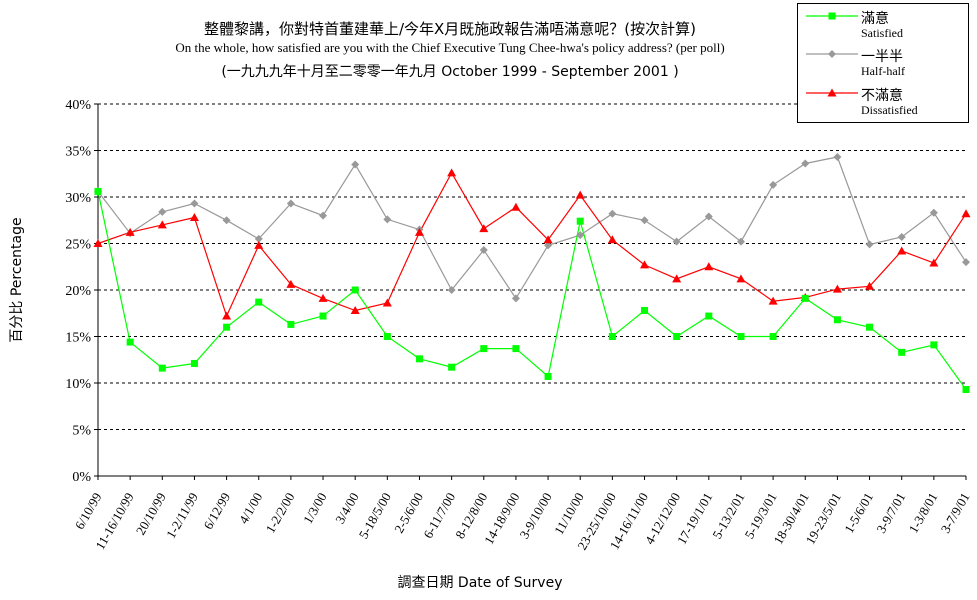 Image resolution: width=977 pixels, height=600 pixels. Describe the element at coordinates (832, 54) in the screenshot. I see `legend-marker-diamond-icon` at that location.